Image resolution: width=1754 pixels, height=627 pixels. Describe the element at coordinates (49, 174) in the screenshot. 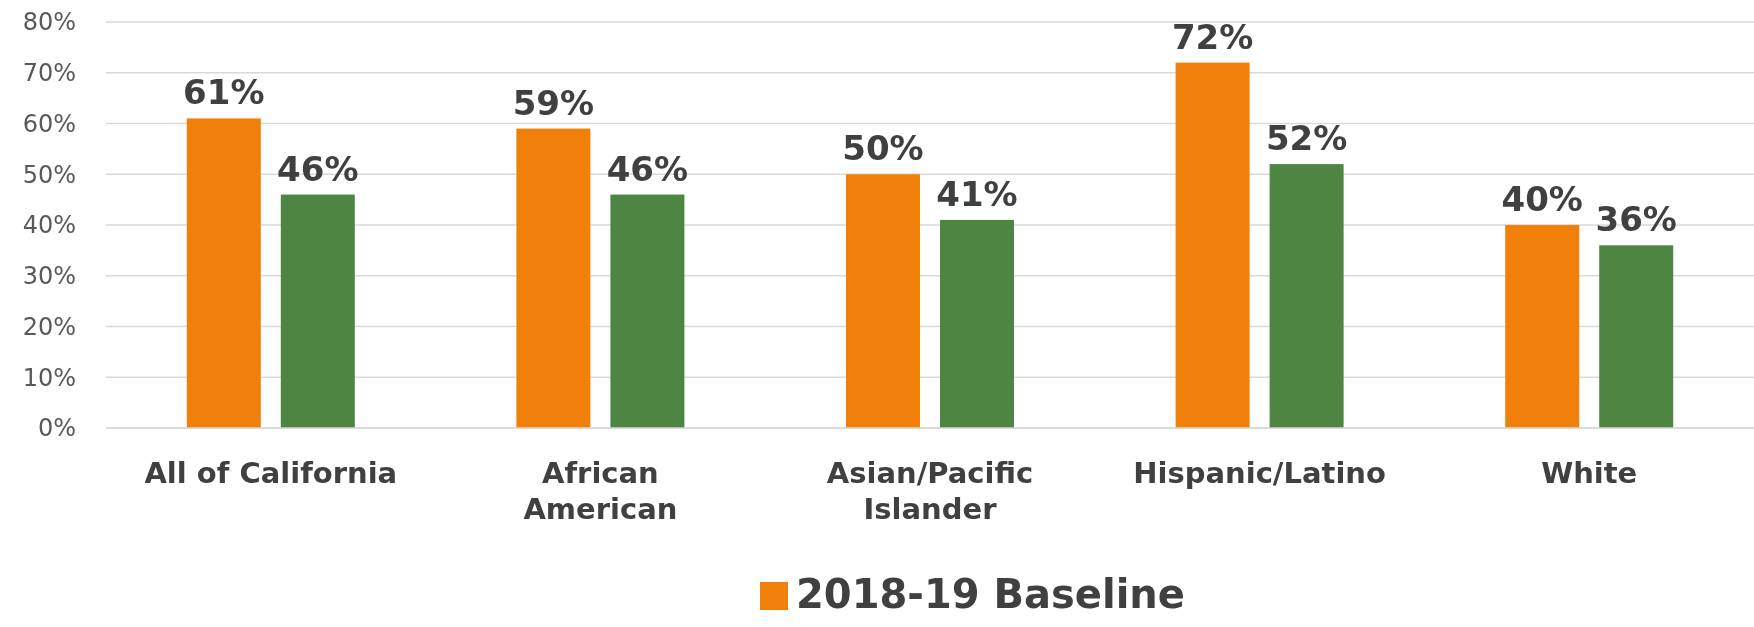

I see `y-tick-label: 50%` at that location.